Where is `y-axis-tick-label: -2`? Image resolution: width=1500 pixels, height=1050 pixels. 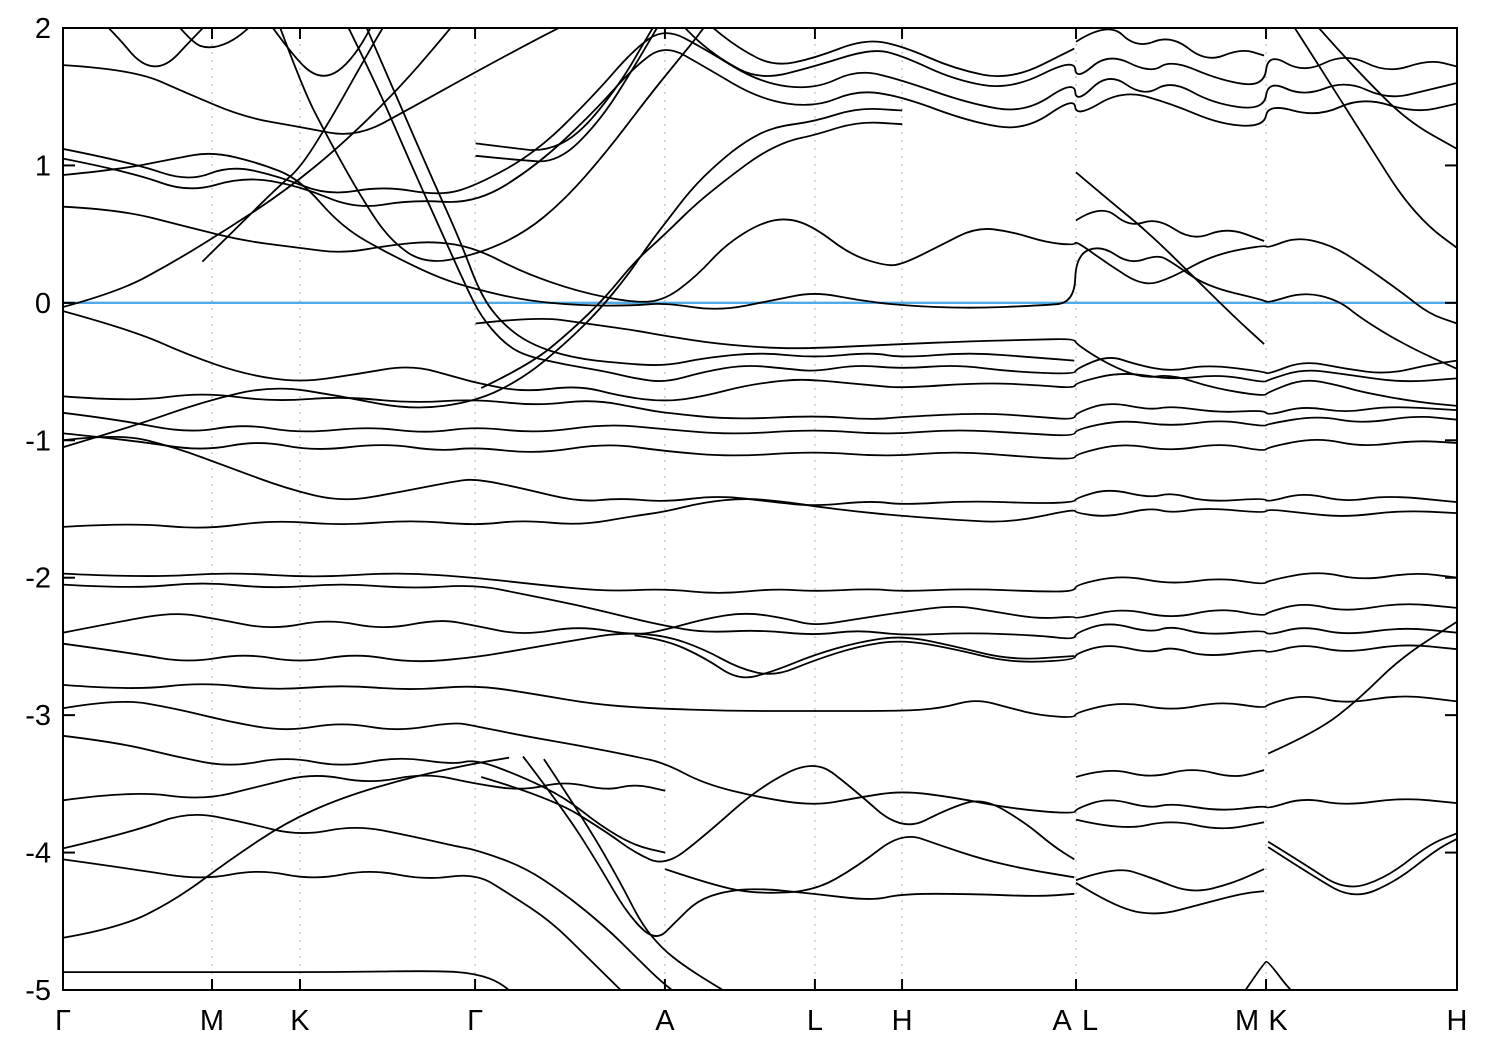
y-axis-tick-label: -2 is located at coordinates (38, 579).